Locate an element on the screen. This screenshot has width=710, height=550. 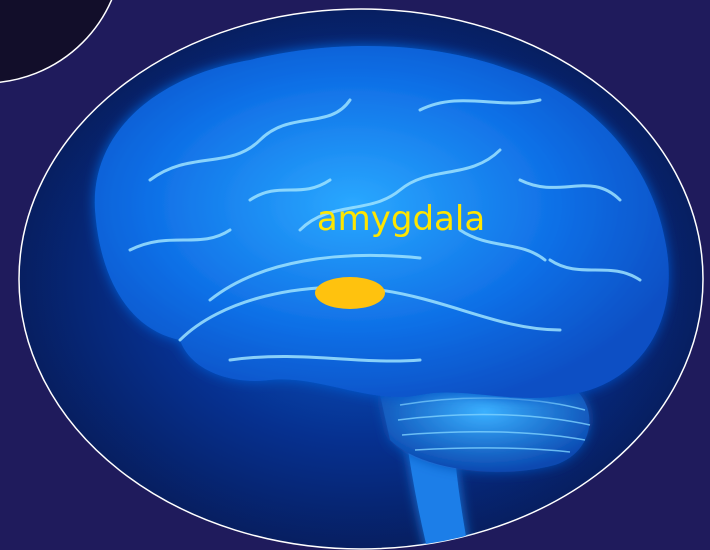
amygdala-label: amygdala is located at coordinates (401, 219).